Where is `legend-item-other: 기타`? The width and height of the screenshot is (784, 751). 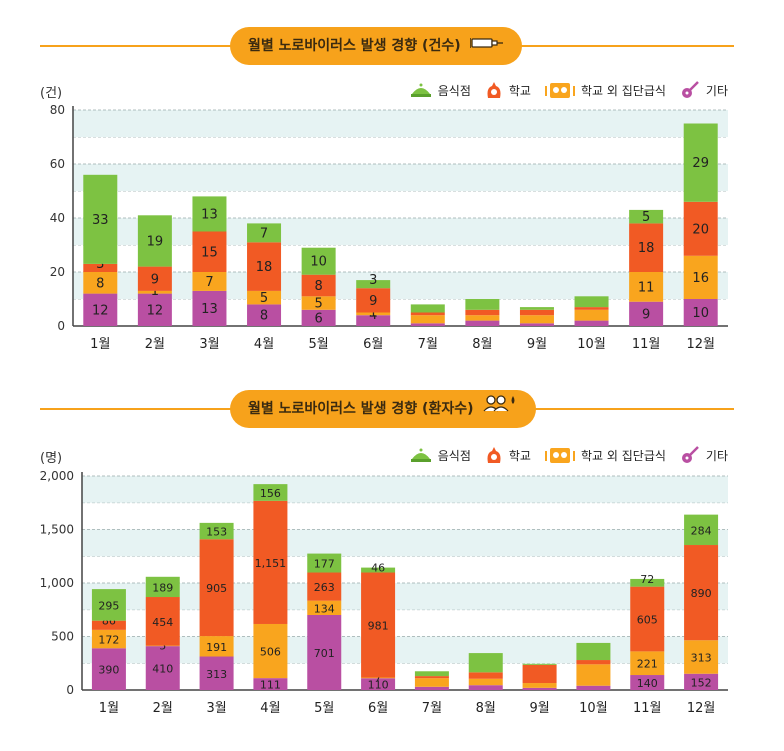 legend-item-other: 기타 is located at coordinates (704, 90).